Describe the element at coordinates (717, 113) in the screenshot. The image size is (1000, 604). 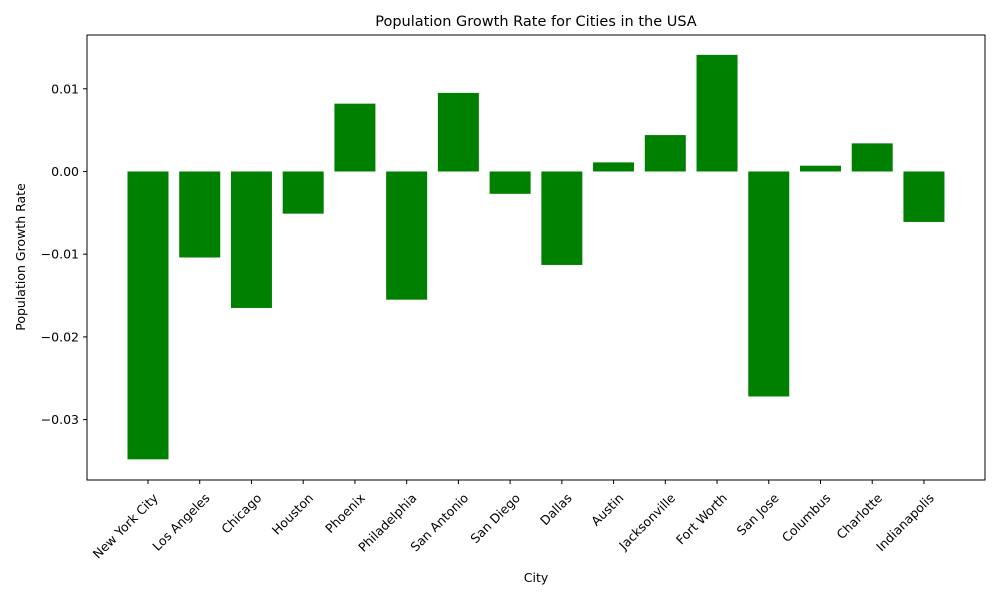
I see `bar-fort-worth` at that location.